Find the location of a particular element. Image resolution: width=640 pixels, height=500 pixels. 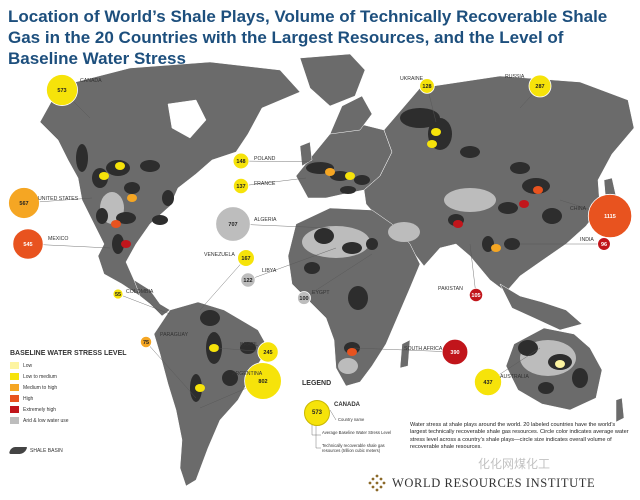

country-label: POLAND is located at coordinates (265, 159).